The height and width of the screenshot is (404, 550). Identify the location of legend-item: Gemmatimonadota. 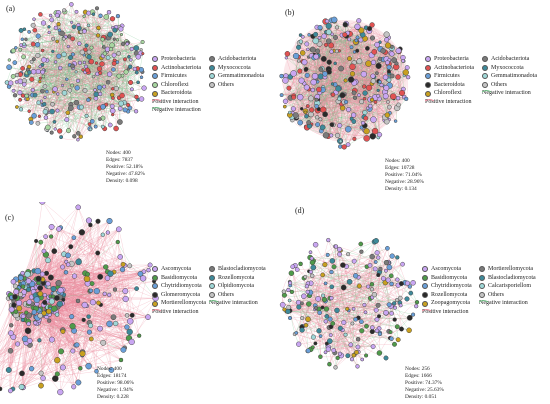
(509, 76).